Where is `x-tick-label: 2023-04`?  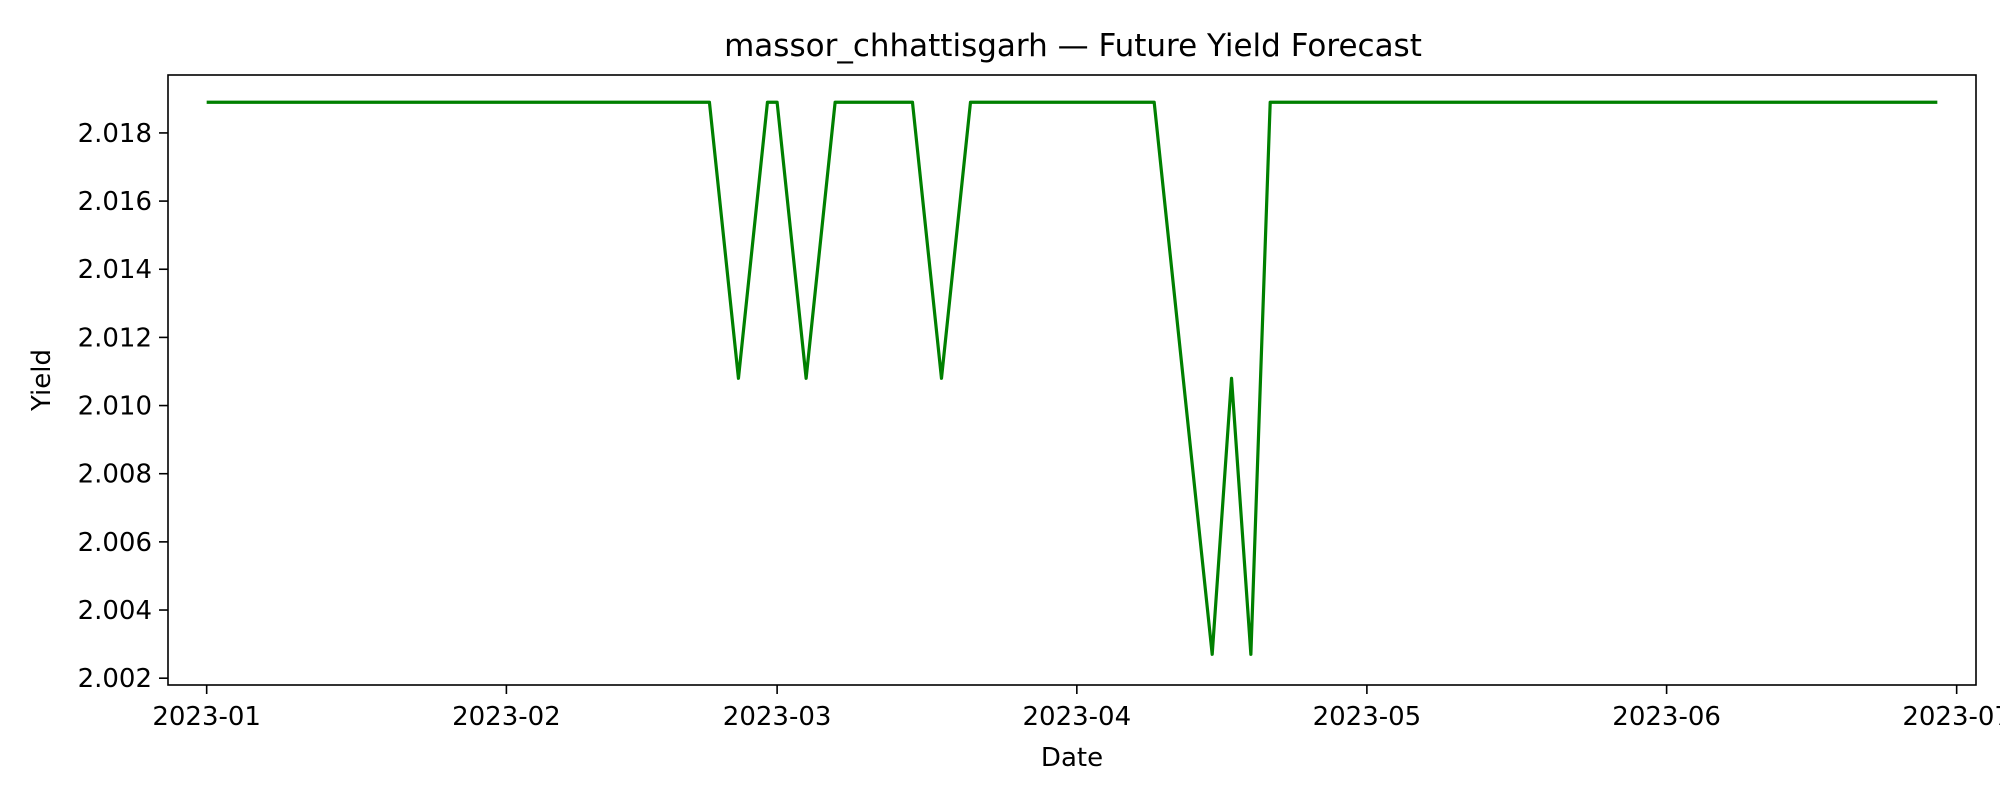
x-tick-label: 2023-04 is located at coordinates (1077, 717).